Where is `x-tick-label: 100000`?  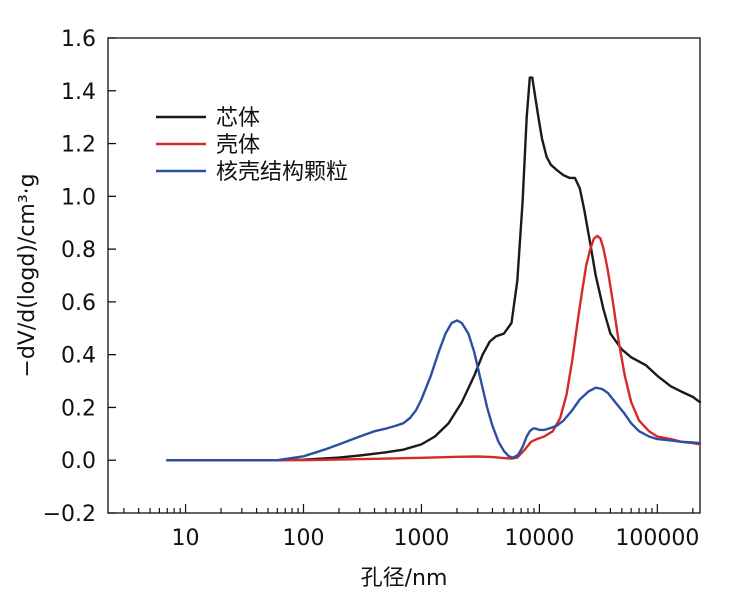 x-tick-label: 100000 is located at coordinates (657, 538).